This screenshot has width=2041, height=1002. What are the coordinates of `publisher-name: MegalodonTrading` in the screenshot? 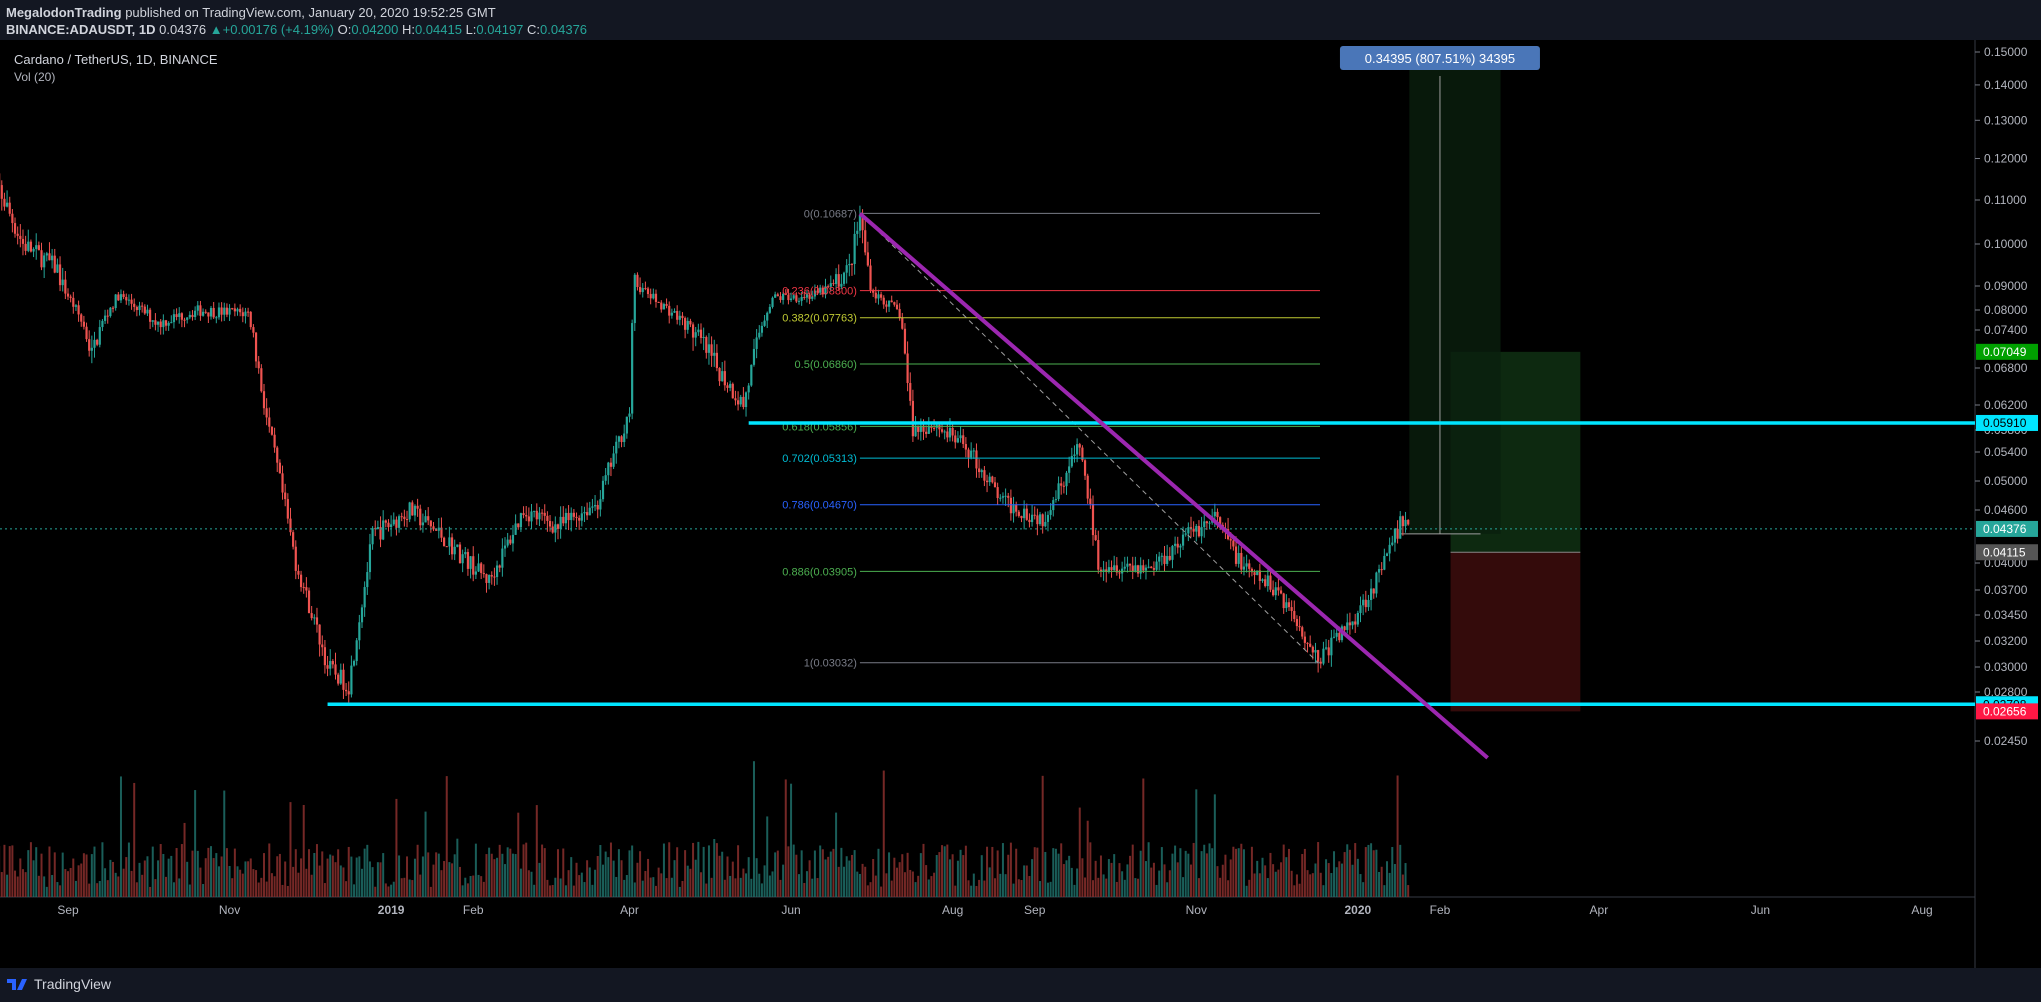 It's located at (64, 12).